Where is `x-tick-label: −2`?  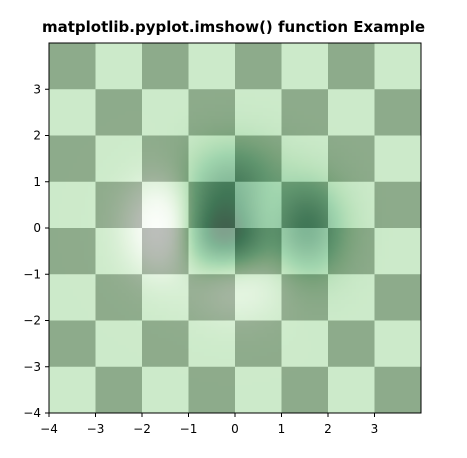
x-tick-label: −2 is located at coordinates (142, 429).